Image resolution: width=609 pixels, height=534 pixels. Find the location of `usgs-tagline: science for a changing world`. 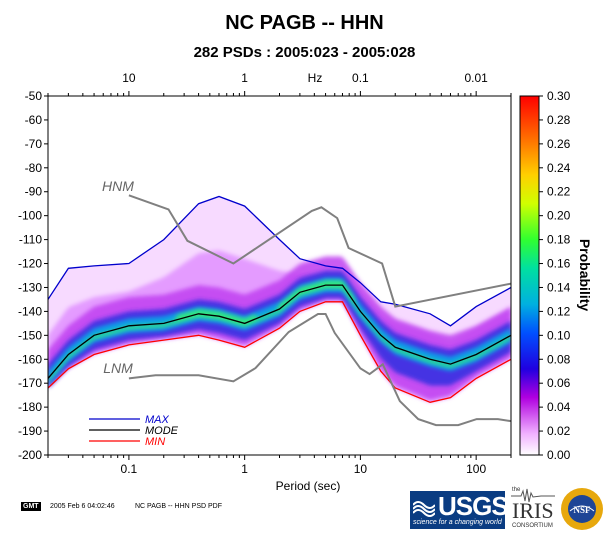

usgs-tagline: science for a changing world is located at coordinates (457, 522).